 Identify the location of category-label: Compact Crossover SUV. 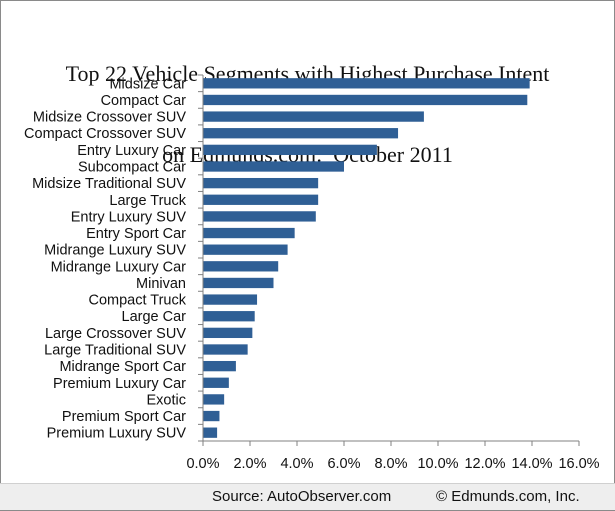
(105, 134).